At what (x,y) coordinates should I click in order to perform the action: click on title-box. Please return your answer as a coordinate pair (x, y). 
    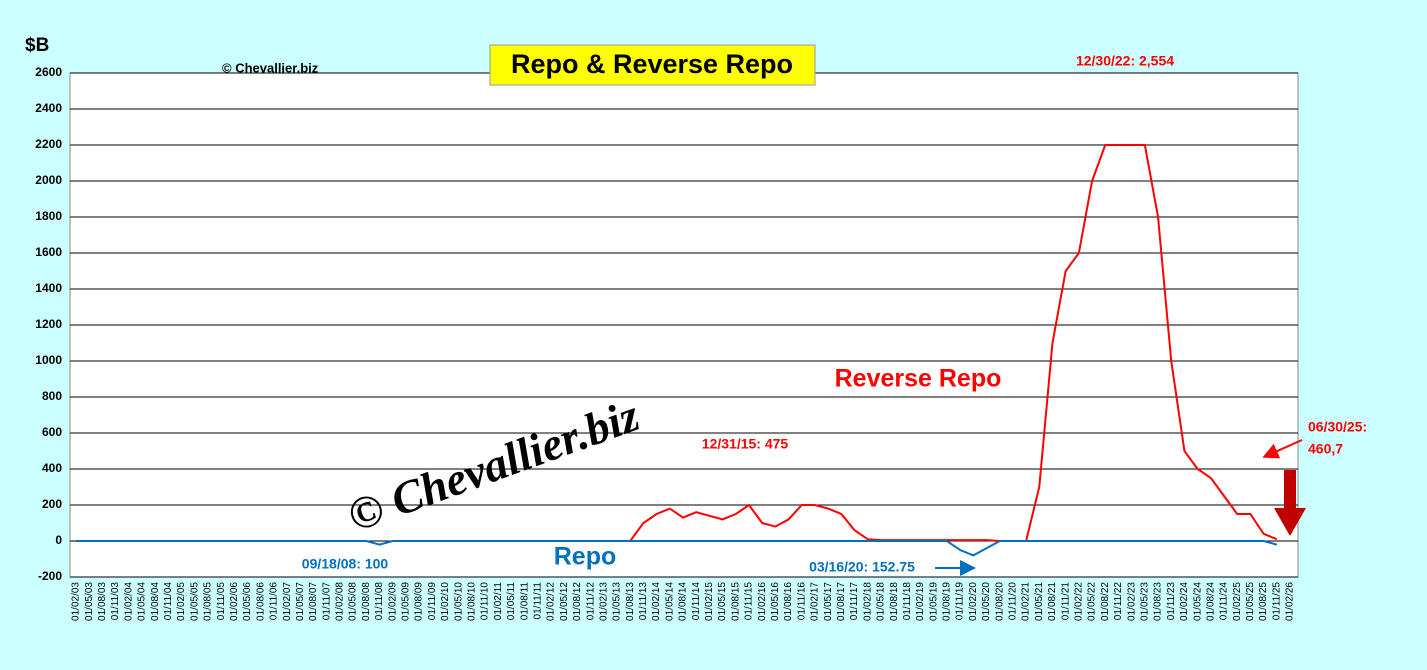
    Looking at the image, I should click on (652, 65).